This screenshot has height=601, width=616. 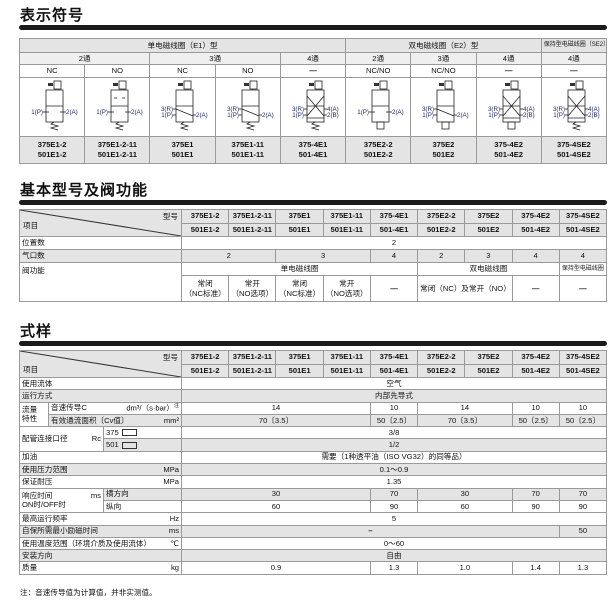 I want to click on sub-label: 音速传导C dm³/（s·bar）注, so click(x=115, y=408).